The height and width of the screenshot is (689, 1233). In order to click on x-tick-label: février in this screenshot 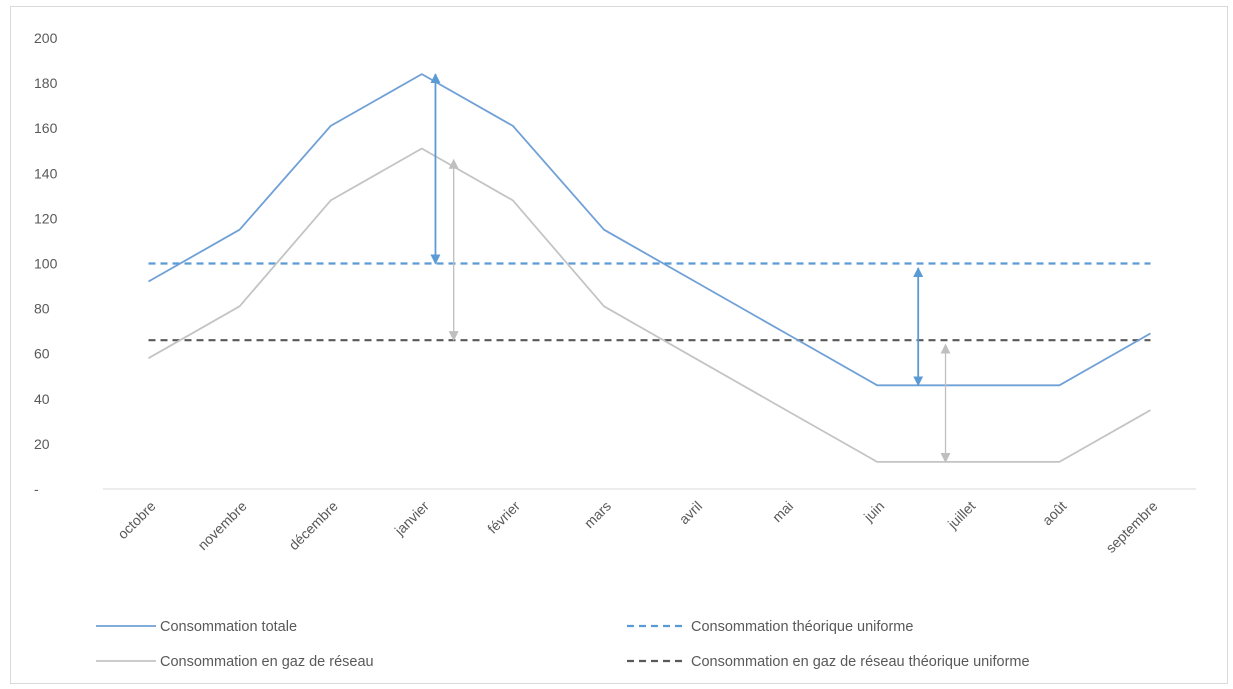, I will do `click(503, 517)`.